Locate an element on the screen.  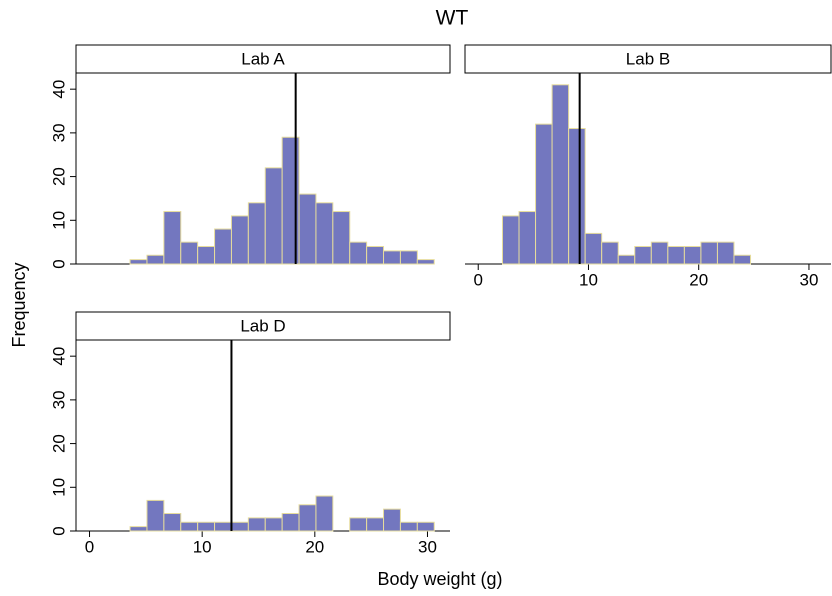
chart-title: WT is located at coordinates (452, 18).